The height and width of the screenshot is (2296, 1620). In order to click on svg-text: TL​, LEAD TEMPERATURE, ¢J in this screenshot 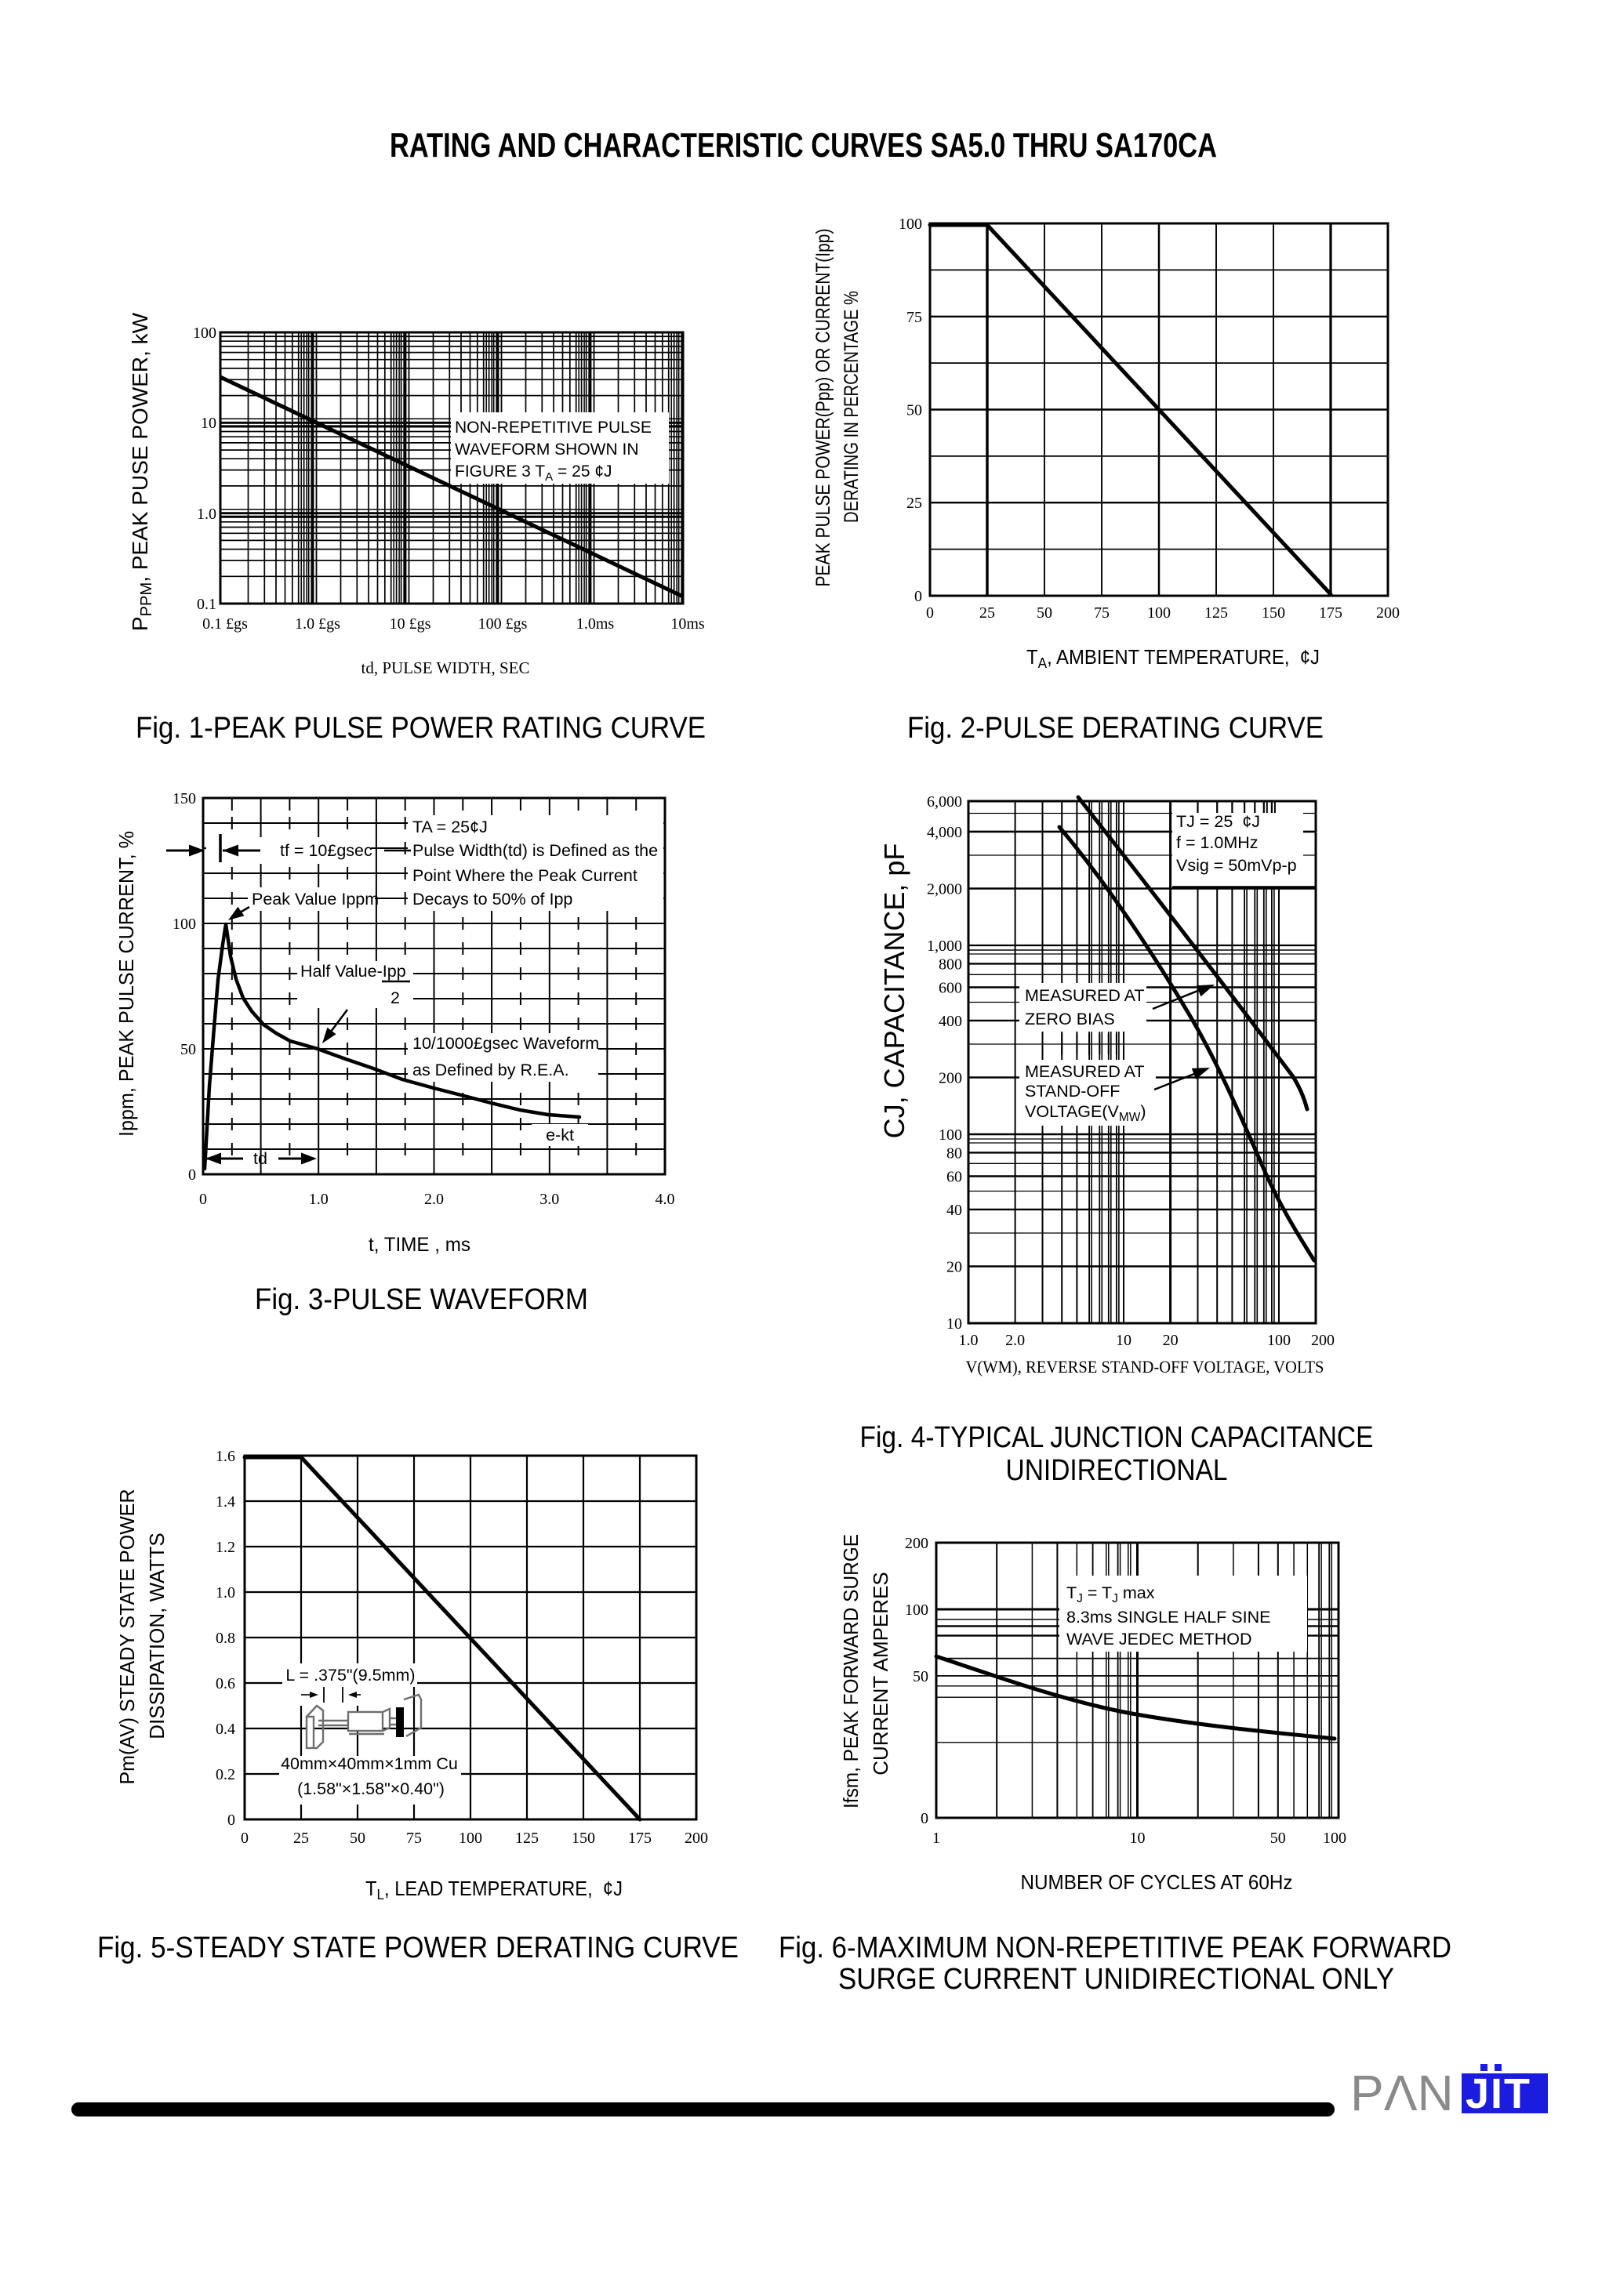, I will do `click(494, 1889)`.